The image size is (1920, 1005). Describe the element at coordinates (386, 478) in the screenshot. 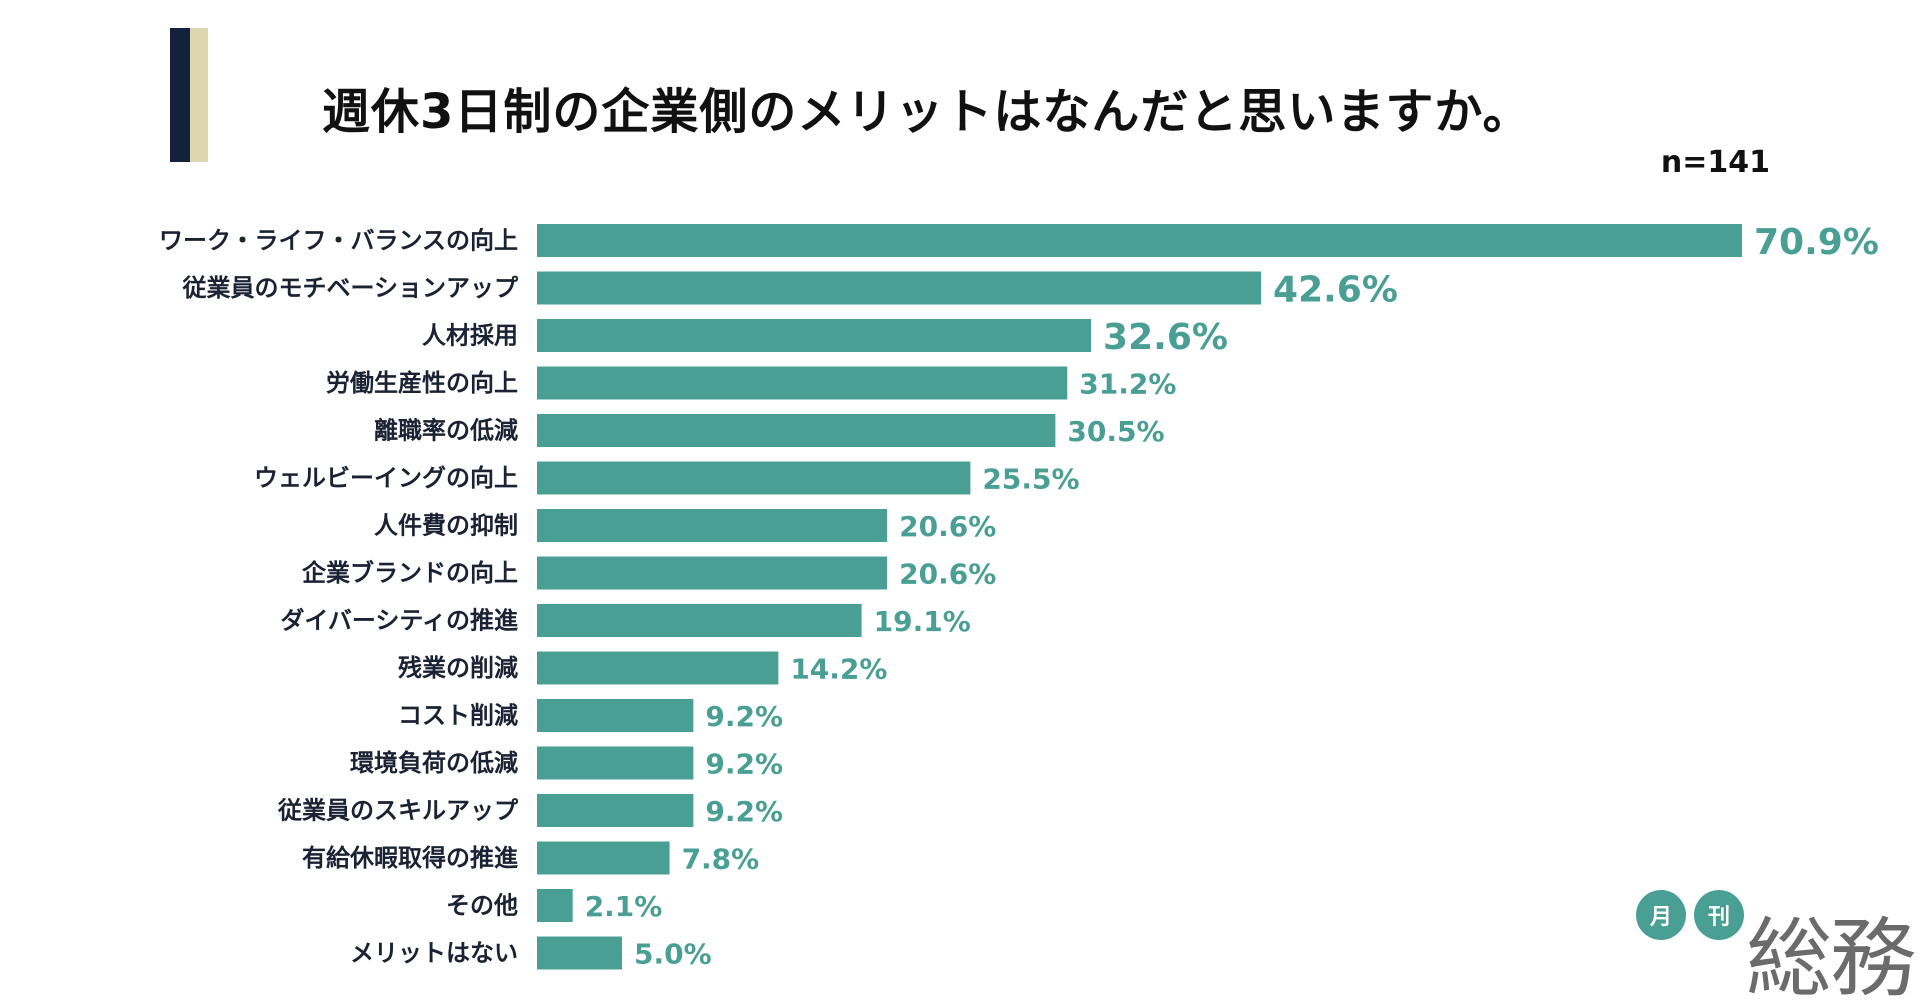

I see `category-label: ウェルビーイングの向上` at that location.